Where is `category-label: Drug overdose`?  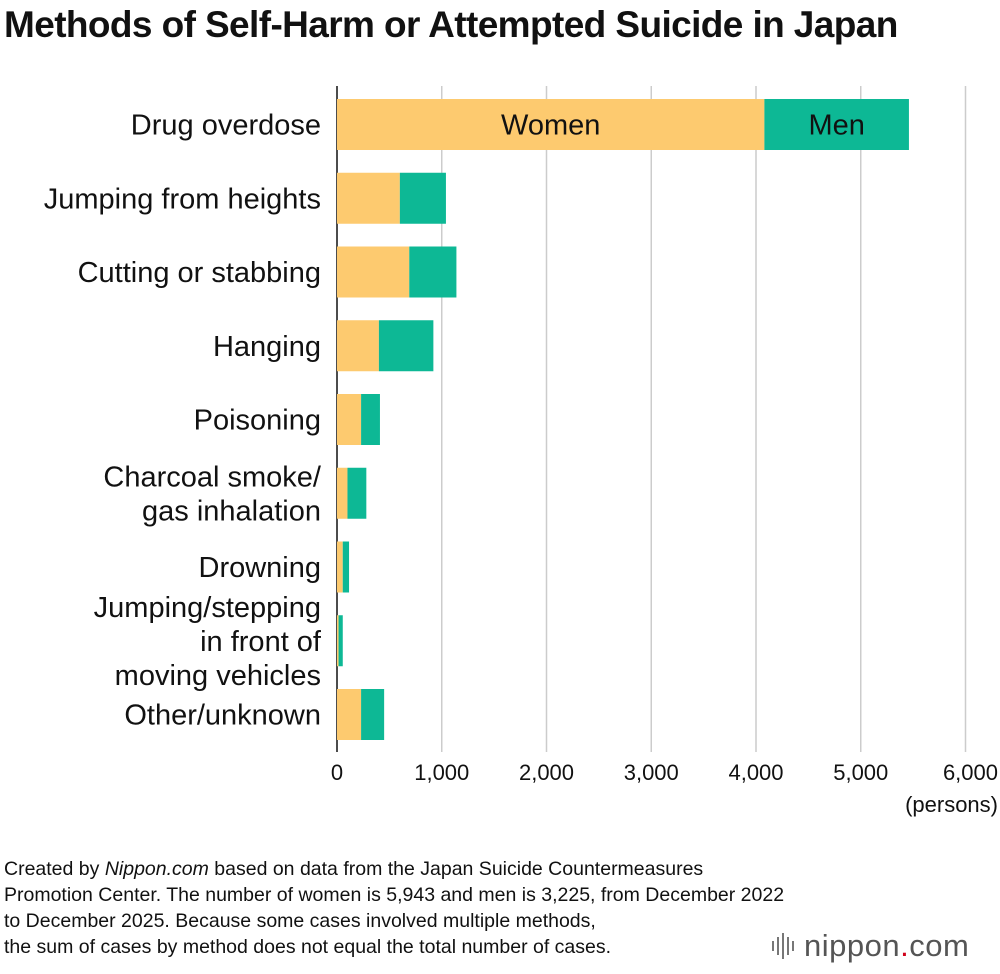 category-label: Drug overdose is located at coordinates (226, 126).